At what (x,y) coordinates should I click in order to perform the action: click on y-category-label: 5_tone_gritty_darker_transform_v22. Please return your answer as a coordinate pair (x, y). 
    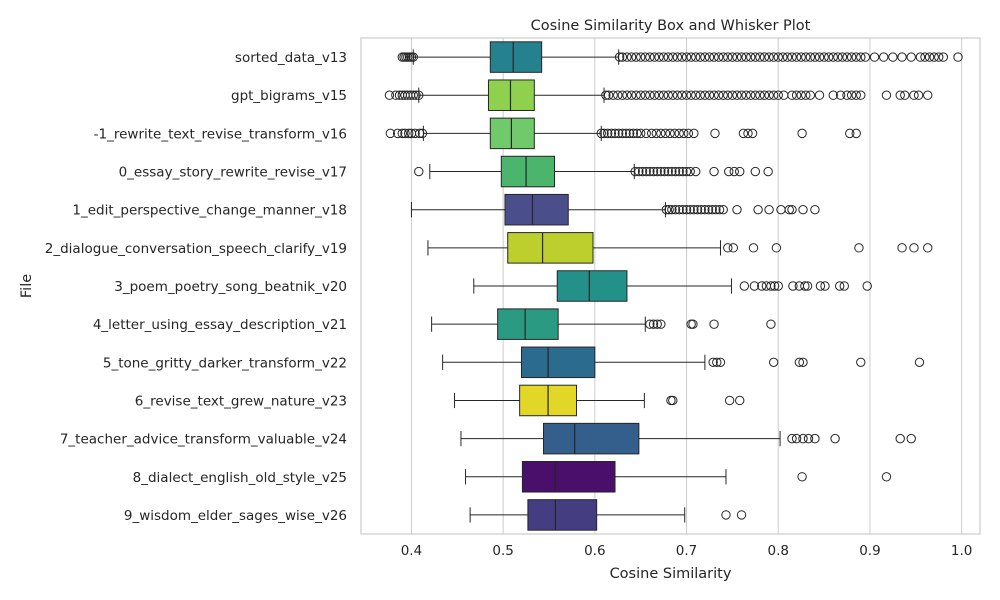
    Looking at the image, I should click on (225, 363).